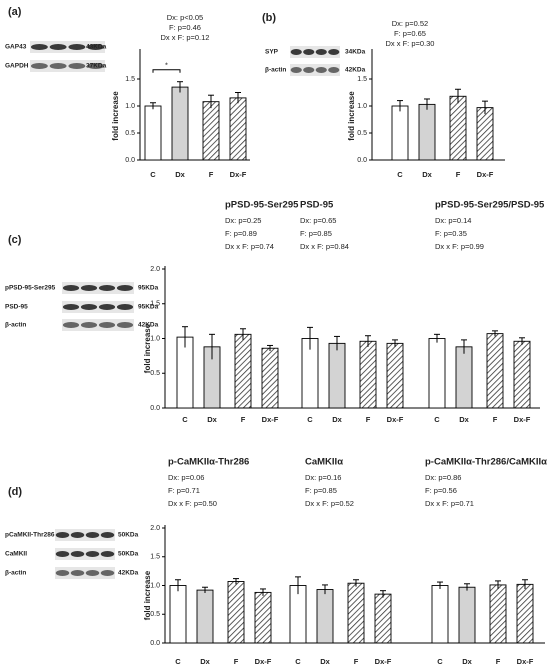 The width and height of the screenshot is (550, 669). I want to click on group-title: CaMKIIα, so click(324, 462).